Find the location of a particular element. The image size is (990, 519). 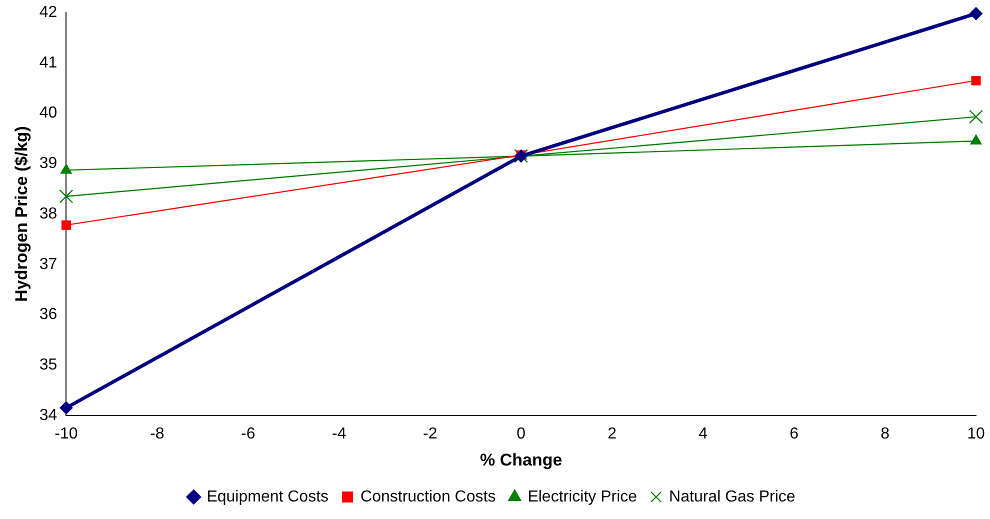

y-tick-label: 35 is located at coordinates (48, 365).